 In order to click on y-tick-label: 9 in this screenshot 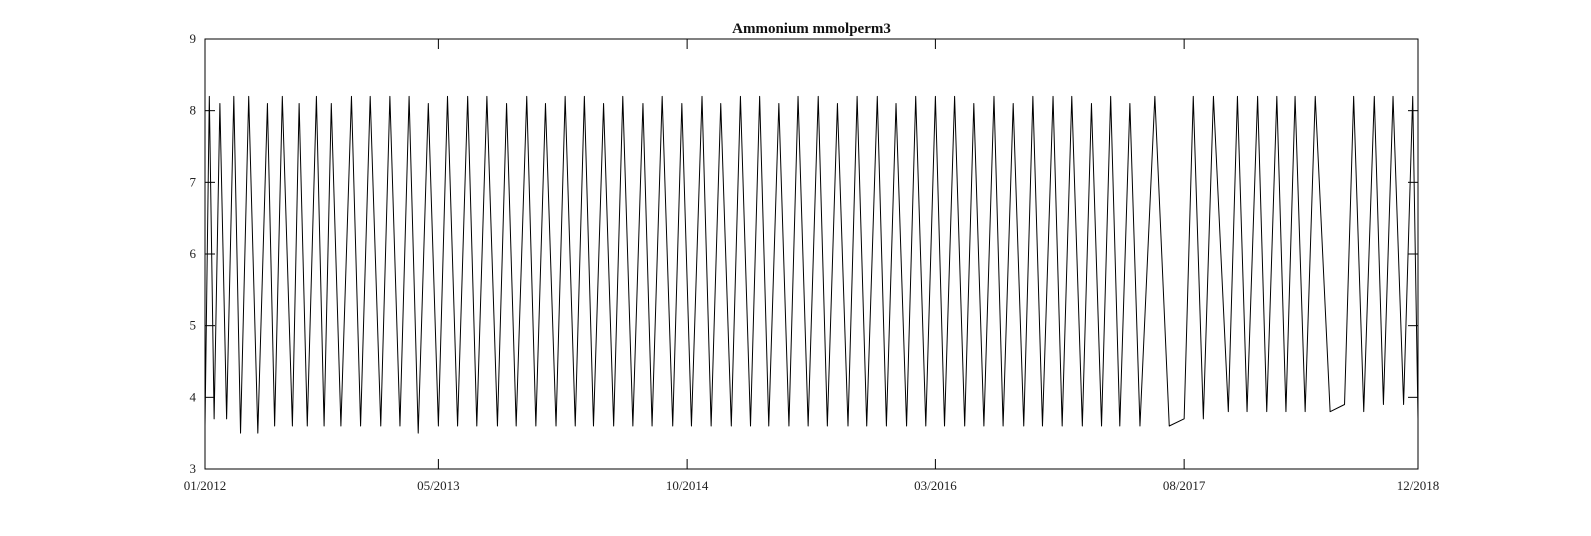, I will do `click(193, 38)`.